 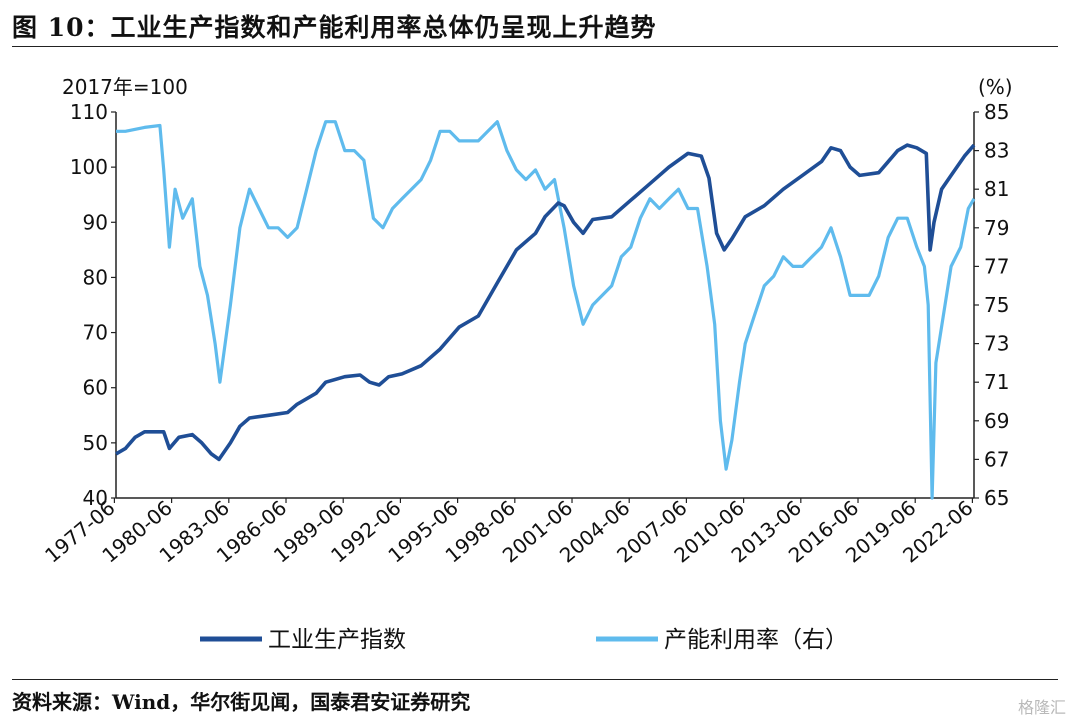 I want to click on y-right-tick-label-6: 73, so click(x=996, y=344).